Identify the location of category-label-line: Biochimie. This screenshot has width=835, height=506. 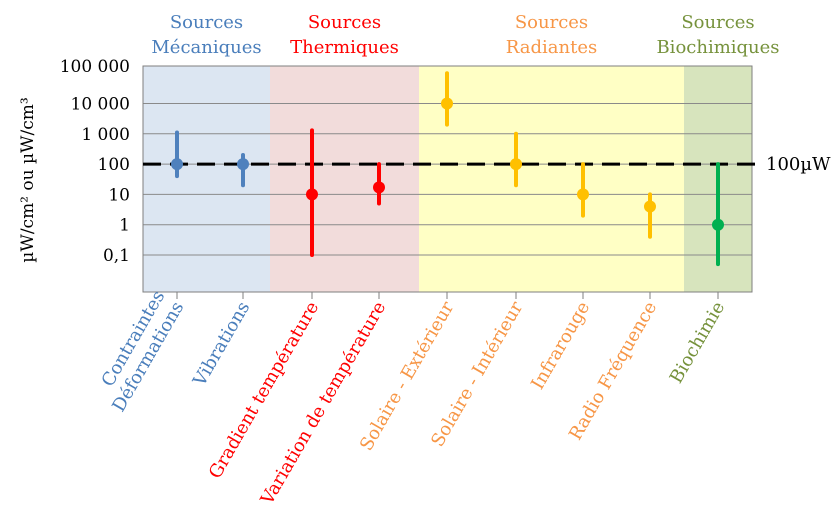
(698, 342).